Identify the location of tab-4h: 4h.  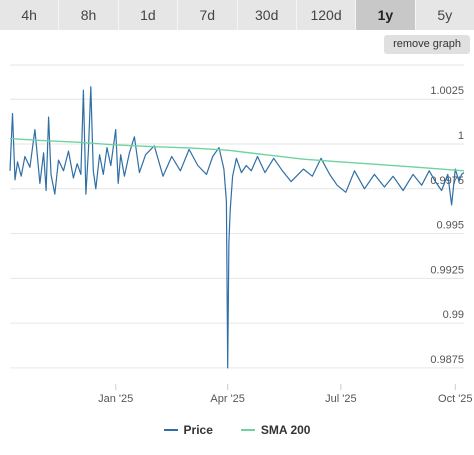
(30, 15).